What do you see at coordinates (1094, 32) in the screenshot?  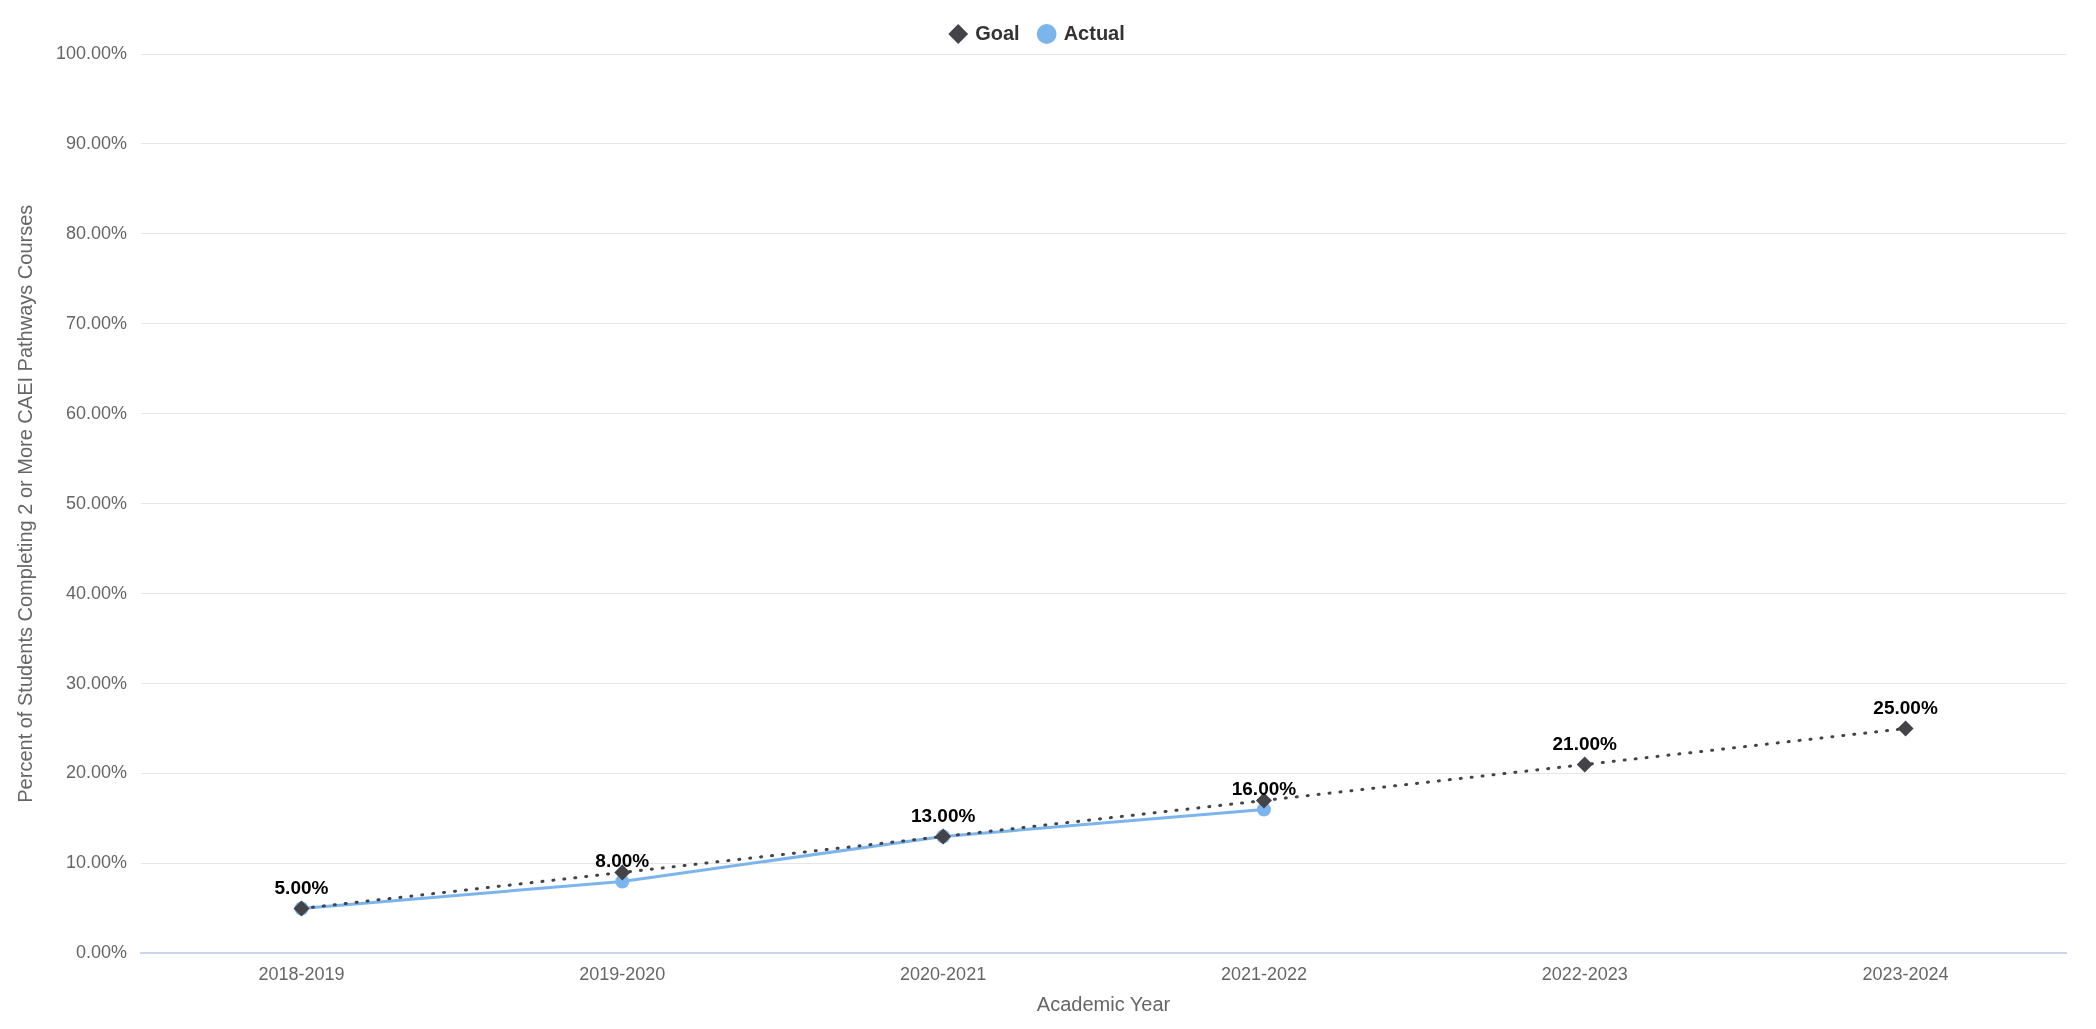 I see `legend-label: Actual` at bounding box center [1094, 32].